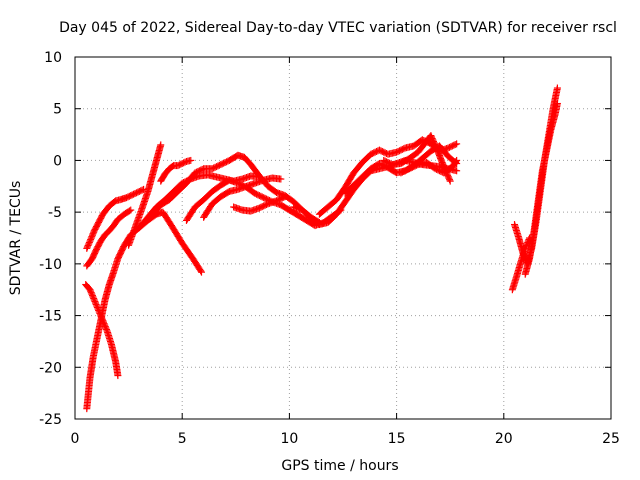 The width and height of the screenshot is (640, 480). Describe the element at coordinates (397, 439) in the screenshot. I see `x-tick-label: 15` at that location.